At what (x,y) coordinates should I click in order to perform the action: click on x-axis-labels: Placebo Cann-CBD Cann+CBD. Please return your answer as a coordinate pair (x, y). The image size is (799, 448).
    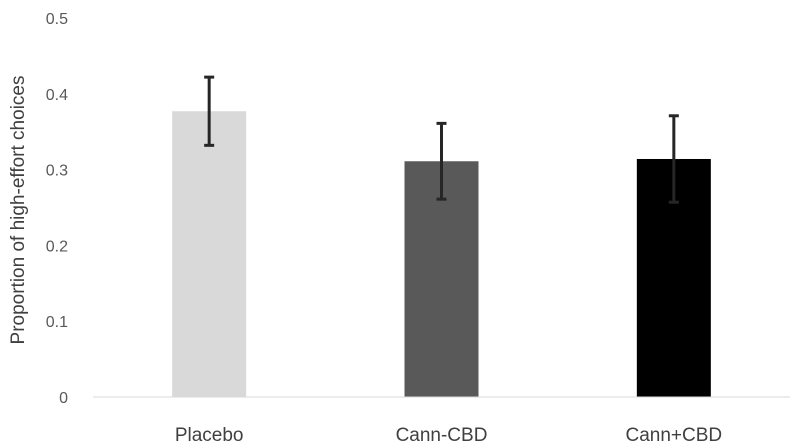
    Looking at the image, I should click on (448, 435).